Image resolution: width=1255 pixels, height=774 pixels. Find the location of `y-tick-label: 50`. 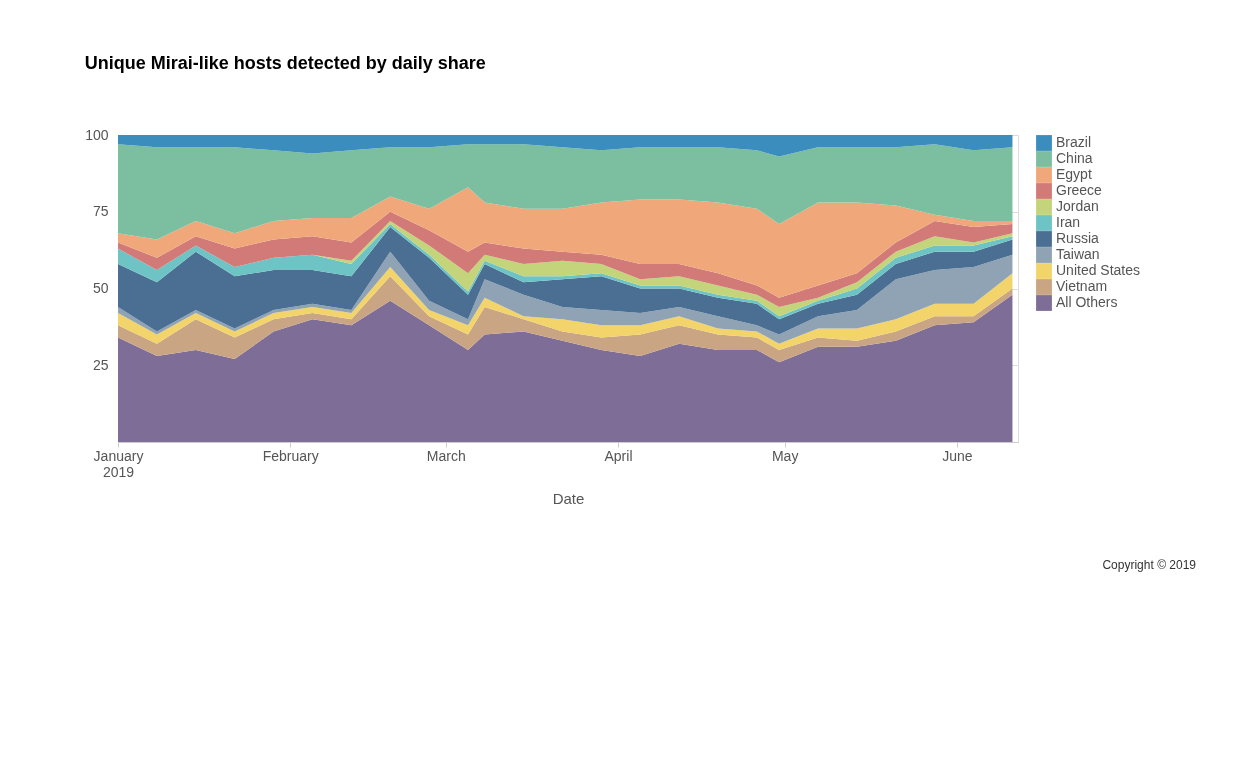

y-tick-label: 50 is located at coordinates (100, 288).